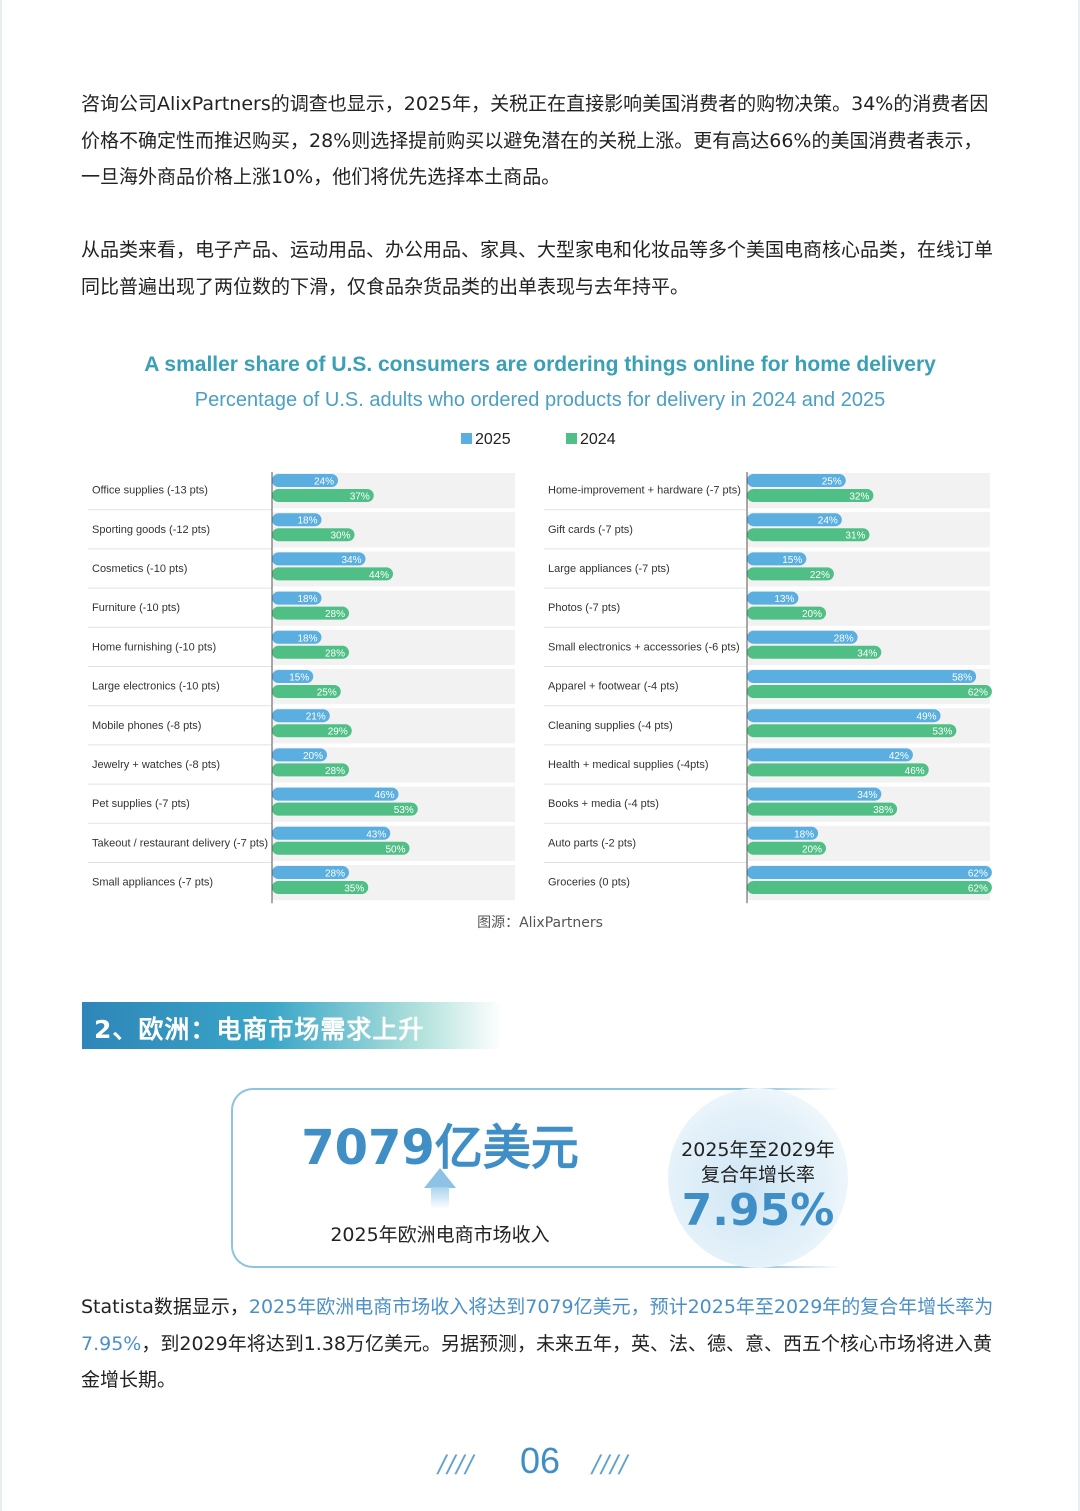 This screenshot has width=1080, height=1511. Describe the element at coordinates (855, 536) in the screenshot. I see `right-value-label-2024: 31%` at that location.